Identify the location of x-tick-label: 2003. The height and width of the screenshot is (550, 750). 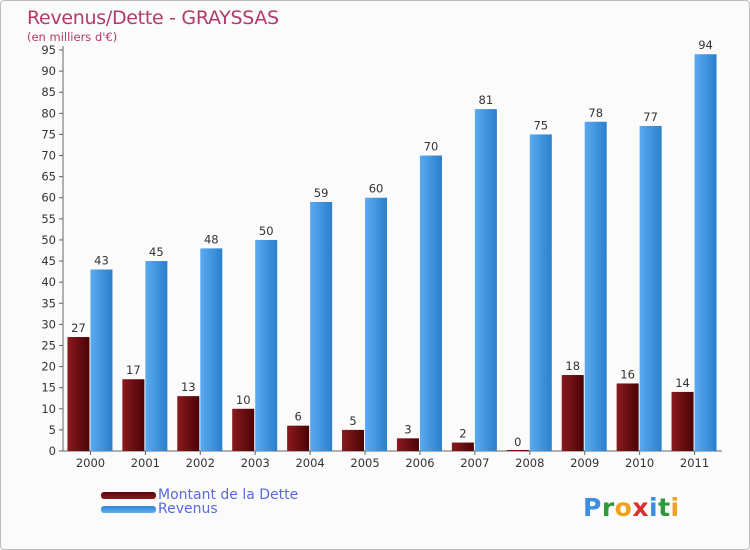
(255, 463).